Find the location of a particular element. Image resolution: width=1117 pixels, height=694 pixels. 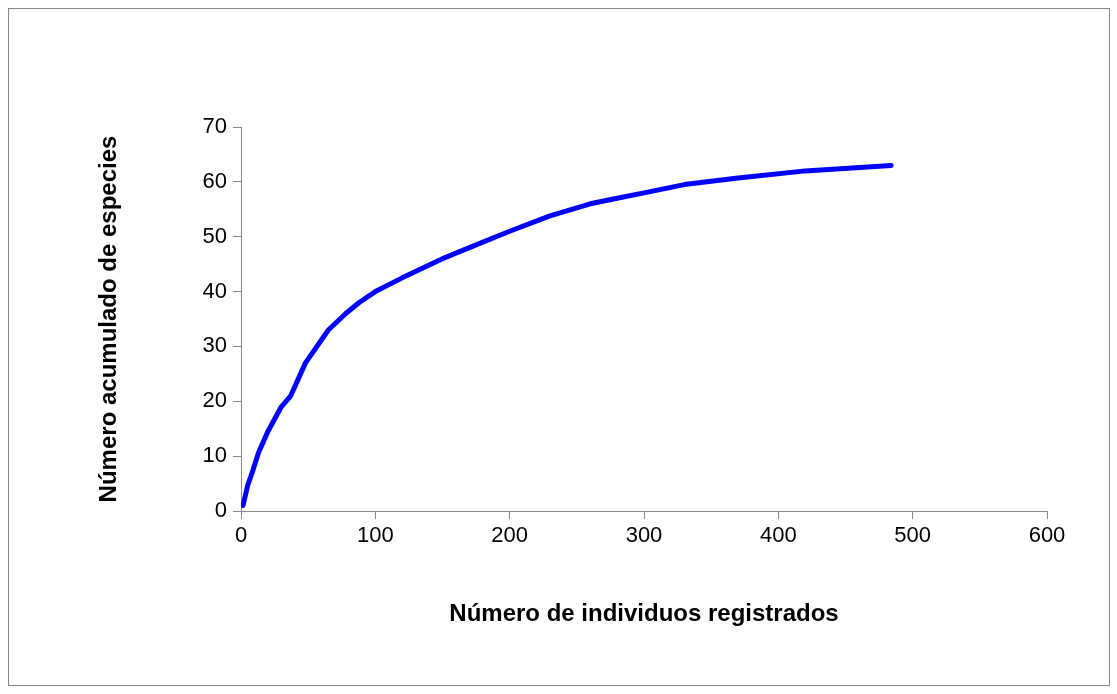

x-tick-label: 400 is located at coordinates (778, 535).